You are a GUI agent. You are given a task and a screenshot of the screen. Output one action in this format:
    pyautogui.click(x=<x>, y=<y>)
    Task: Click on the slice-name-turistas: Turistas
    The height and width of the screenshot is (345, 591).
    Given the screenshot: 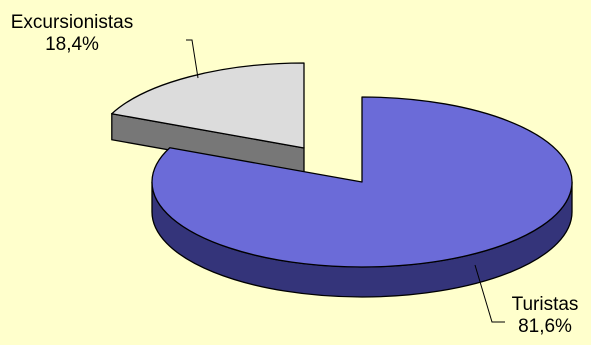 What is the action you would take?
    pyautogui.click(x=545, y=304)
    